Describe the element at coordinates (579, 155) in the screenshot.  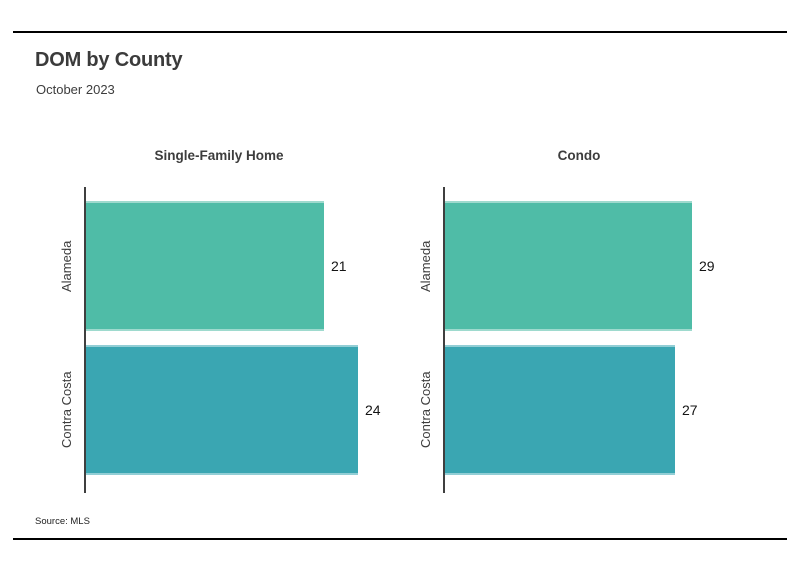
I see `panel-title-condo: Condo` at that location.